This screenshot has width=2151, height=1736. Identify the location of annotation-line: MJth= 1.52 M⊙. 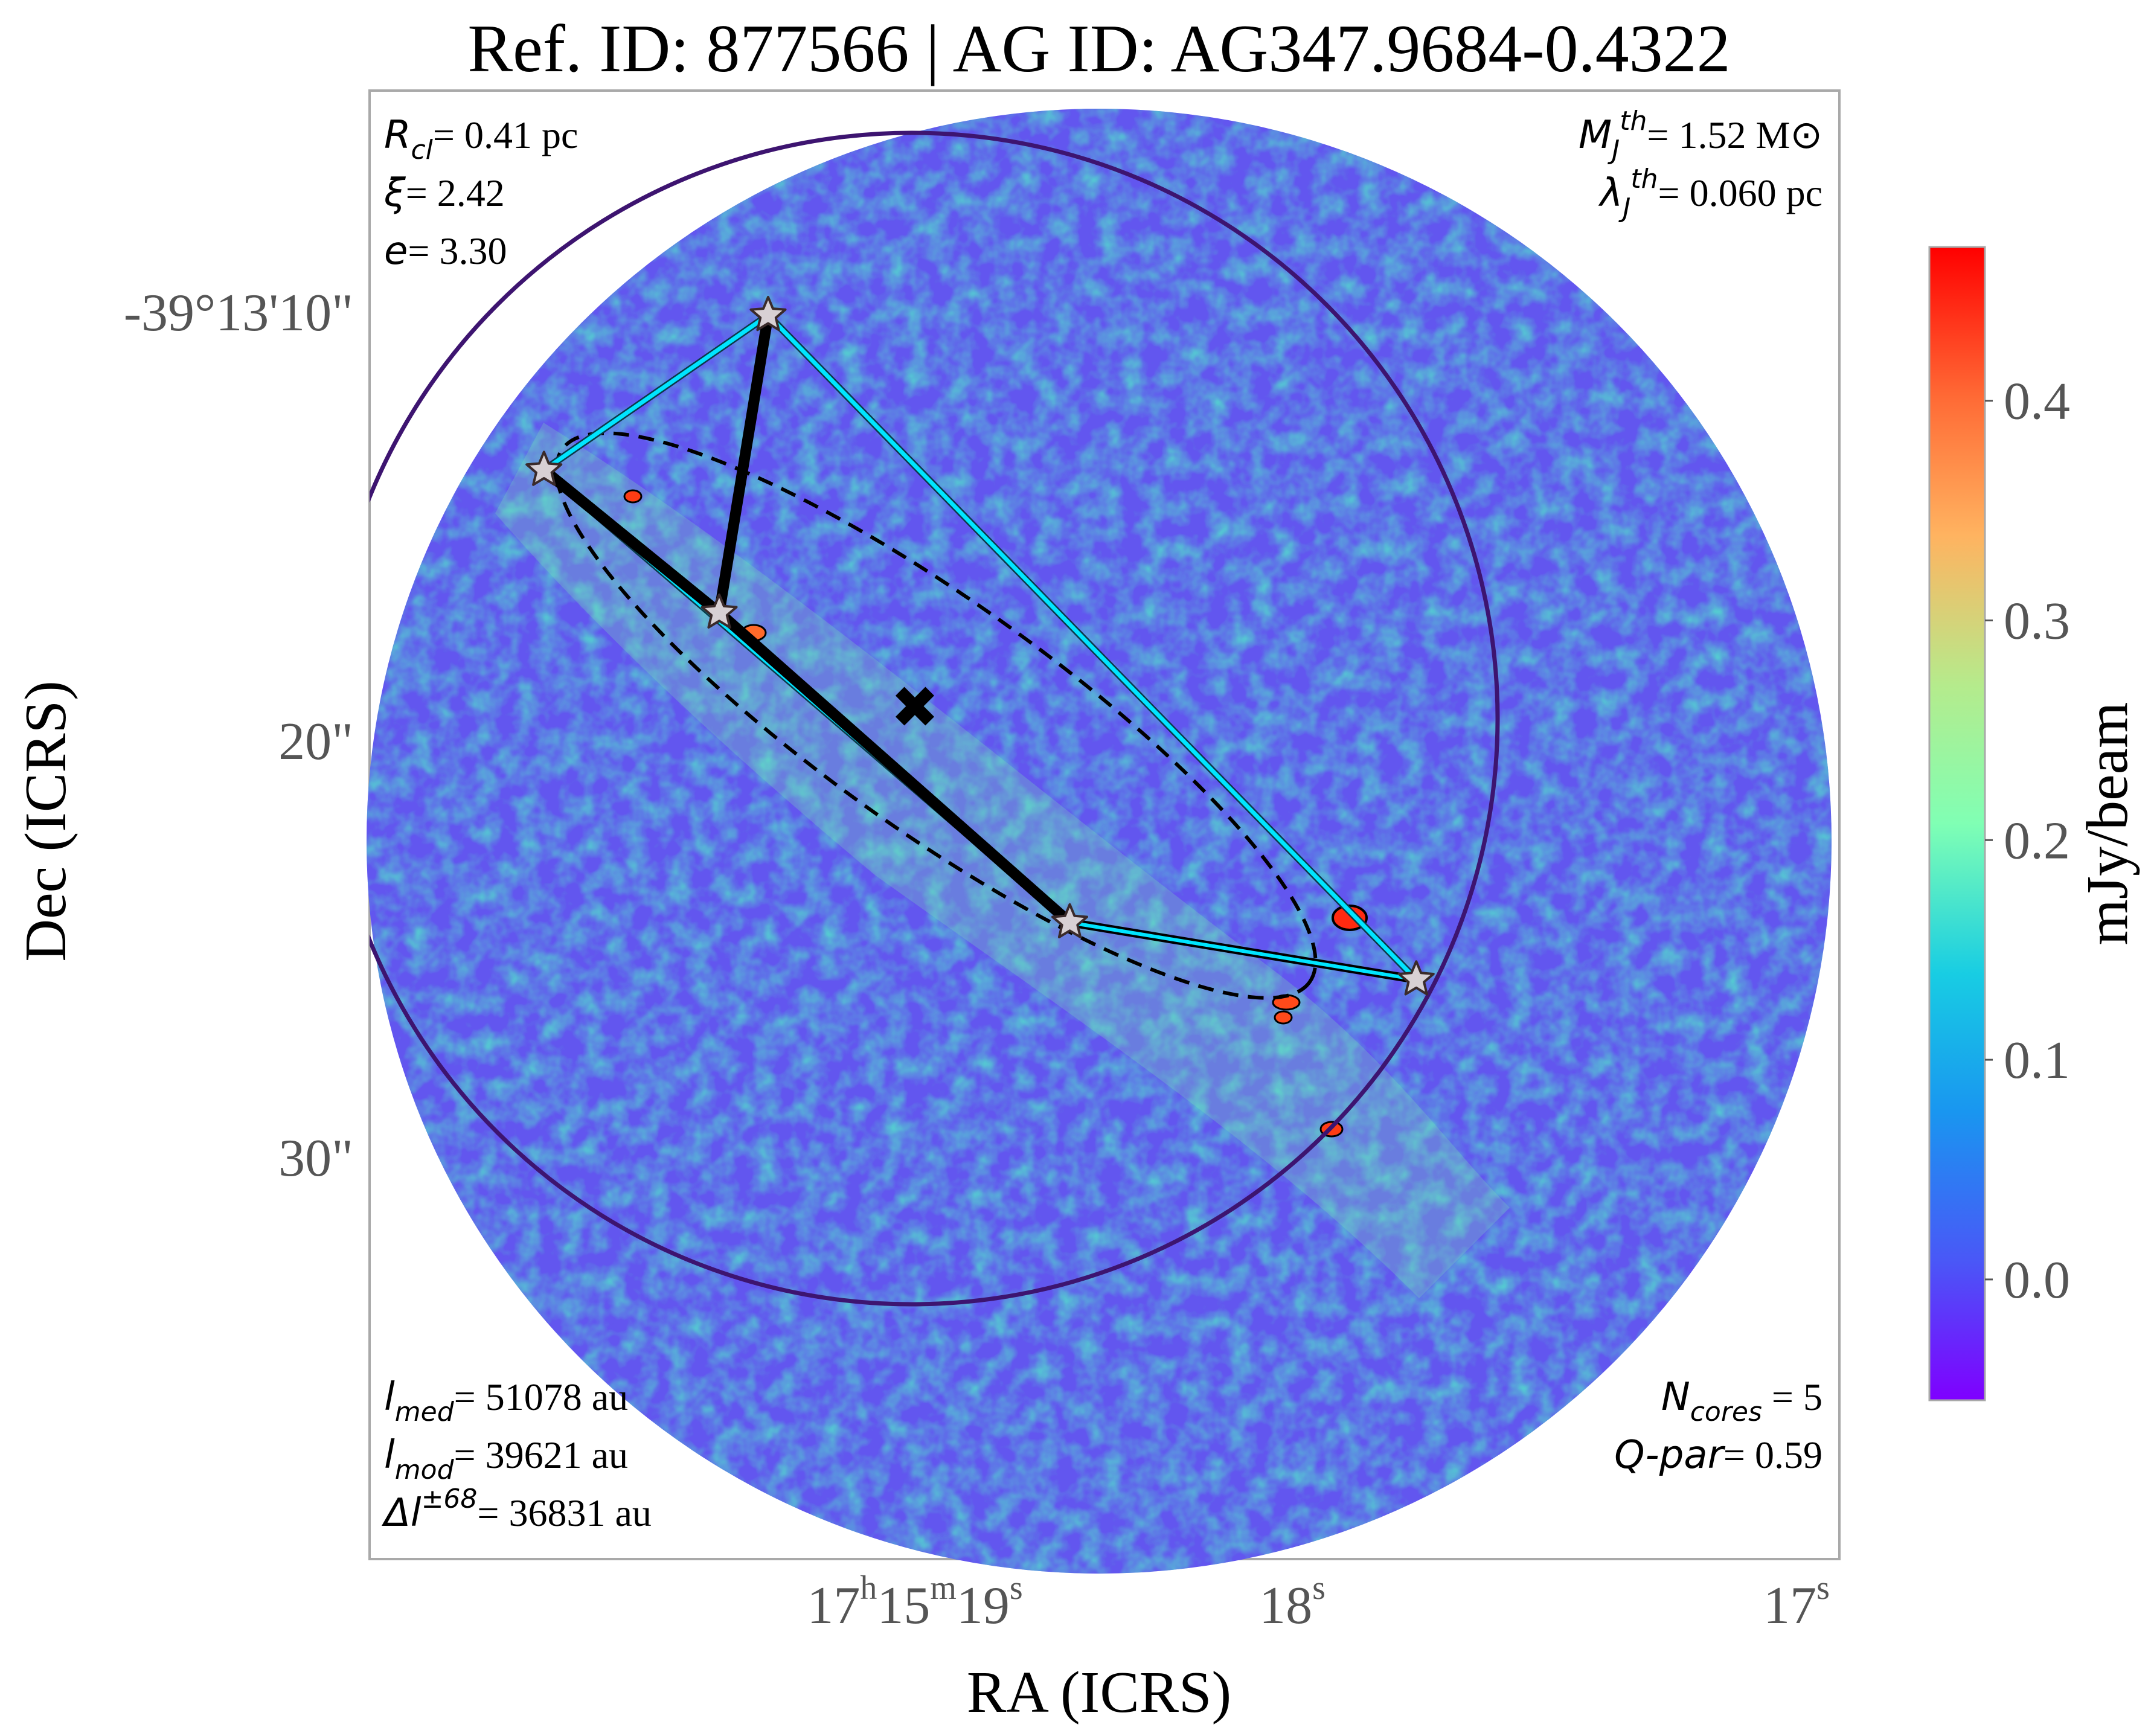
(1700, 135).